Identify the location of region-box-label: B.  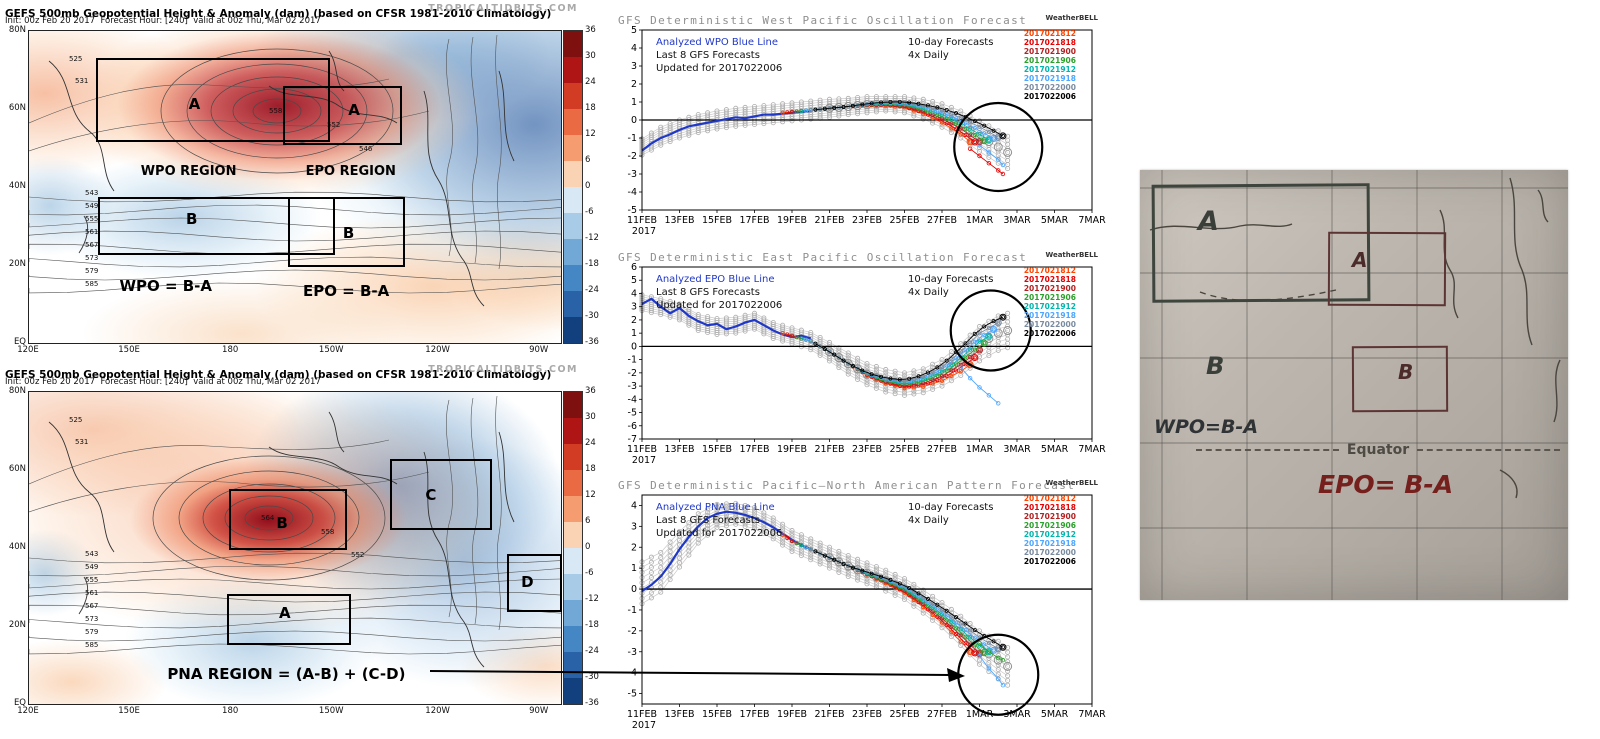
(348, 233).